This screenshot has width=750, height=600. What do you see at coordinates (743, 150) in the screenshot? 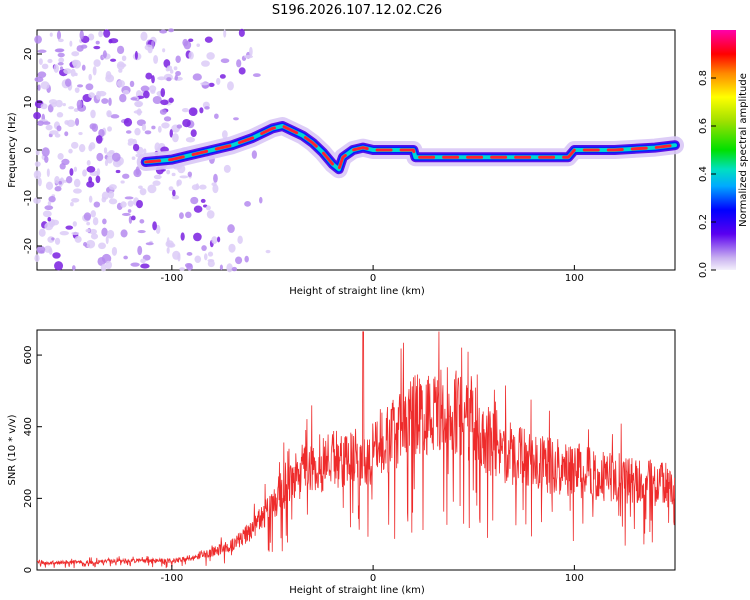
I see `colorbar-label: Normalized spectral amplitude` at bounding box center [743, 150].